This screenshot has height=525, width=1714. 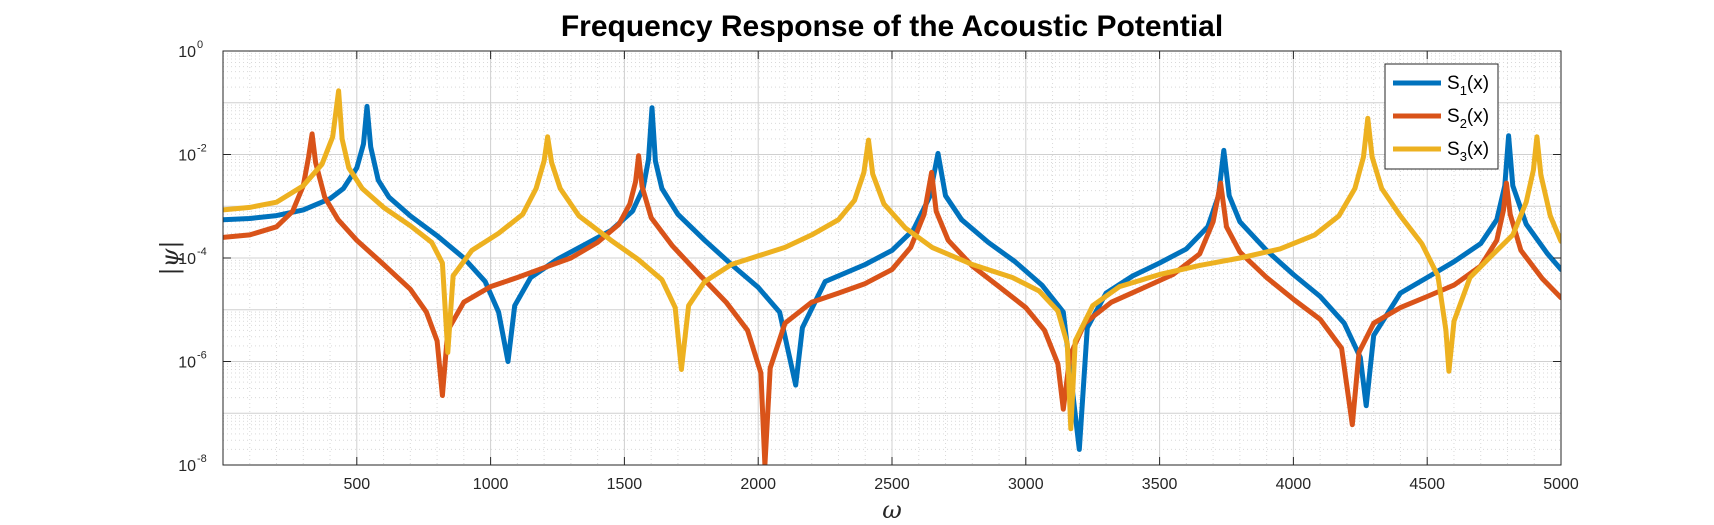 What do you see at coordinates (1468, 151) in the screenshot?
I see `legend-label: S3(x)` at bounding box center [1468, 151].